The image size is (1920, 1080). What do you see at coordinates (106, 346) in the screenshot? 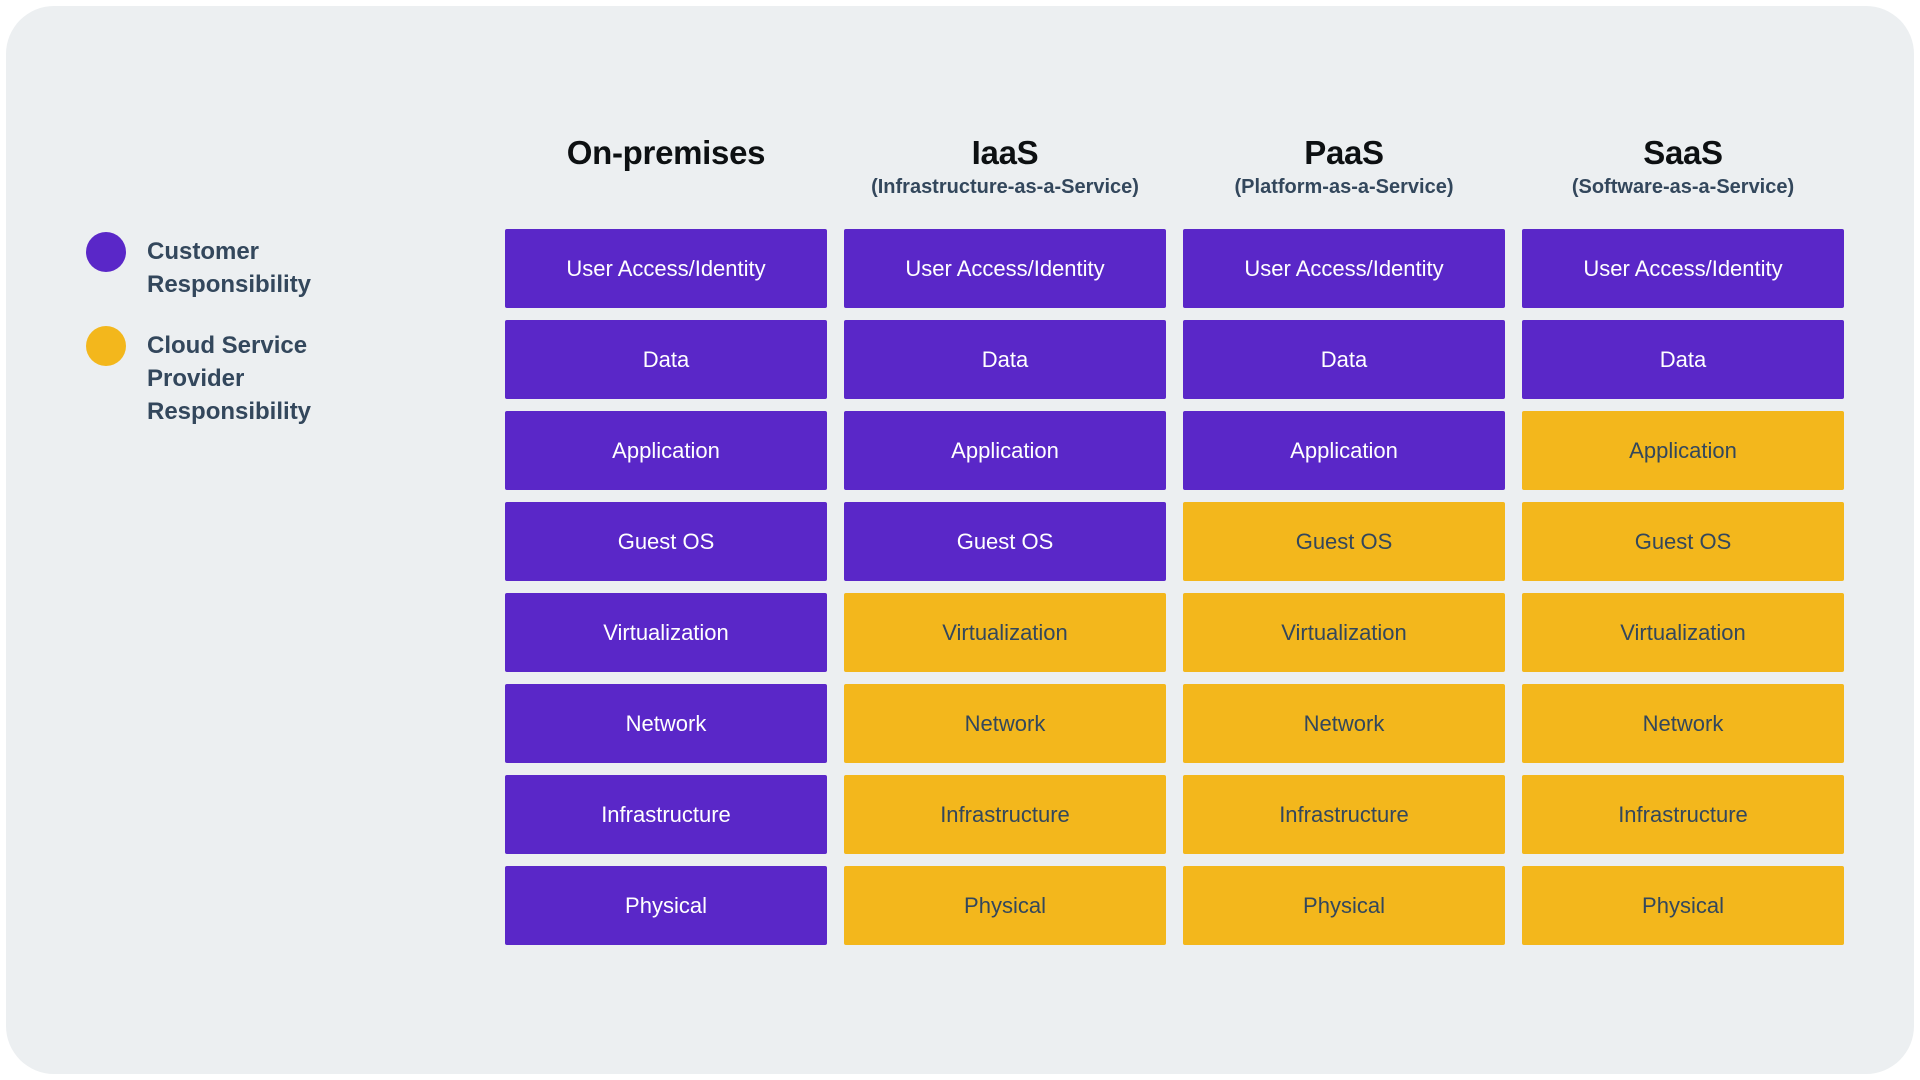
I see `provider-color-swatch` at bounding box center [106, 346].